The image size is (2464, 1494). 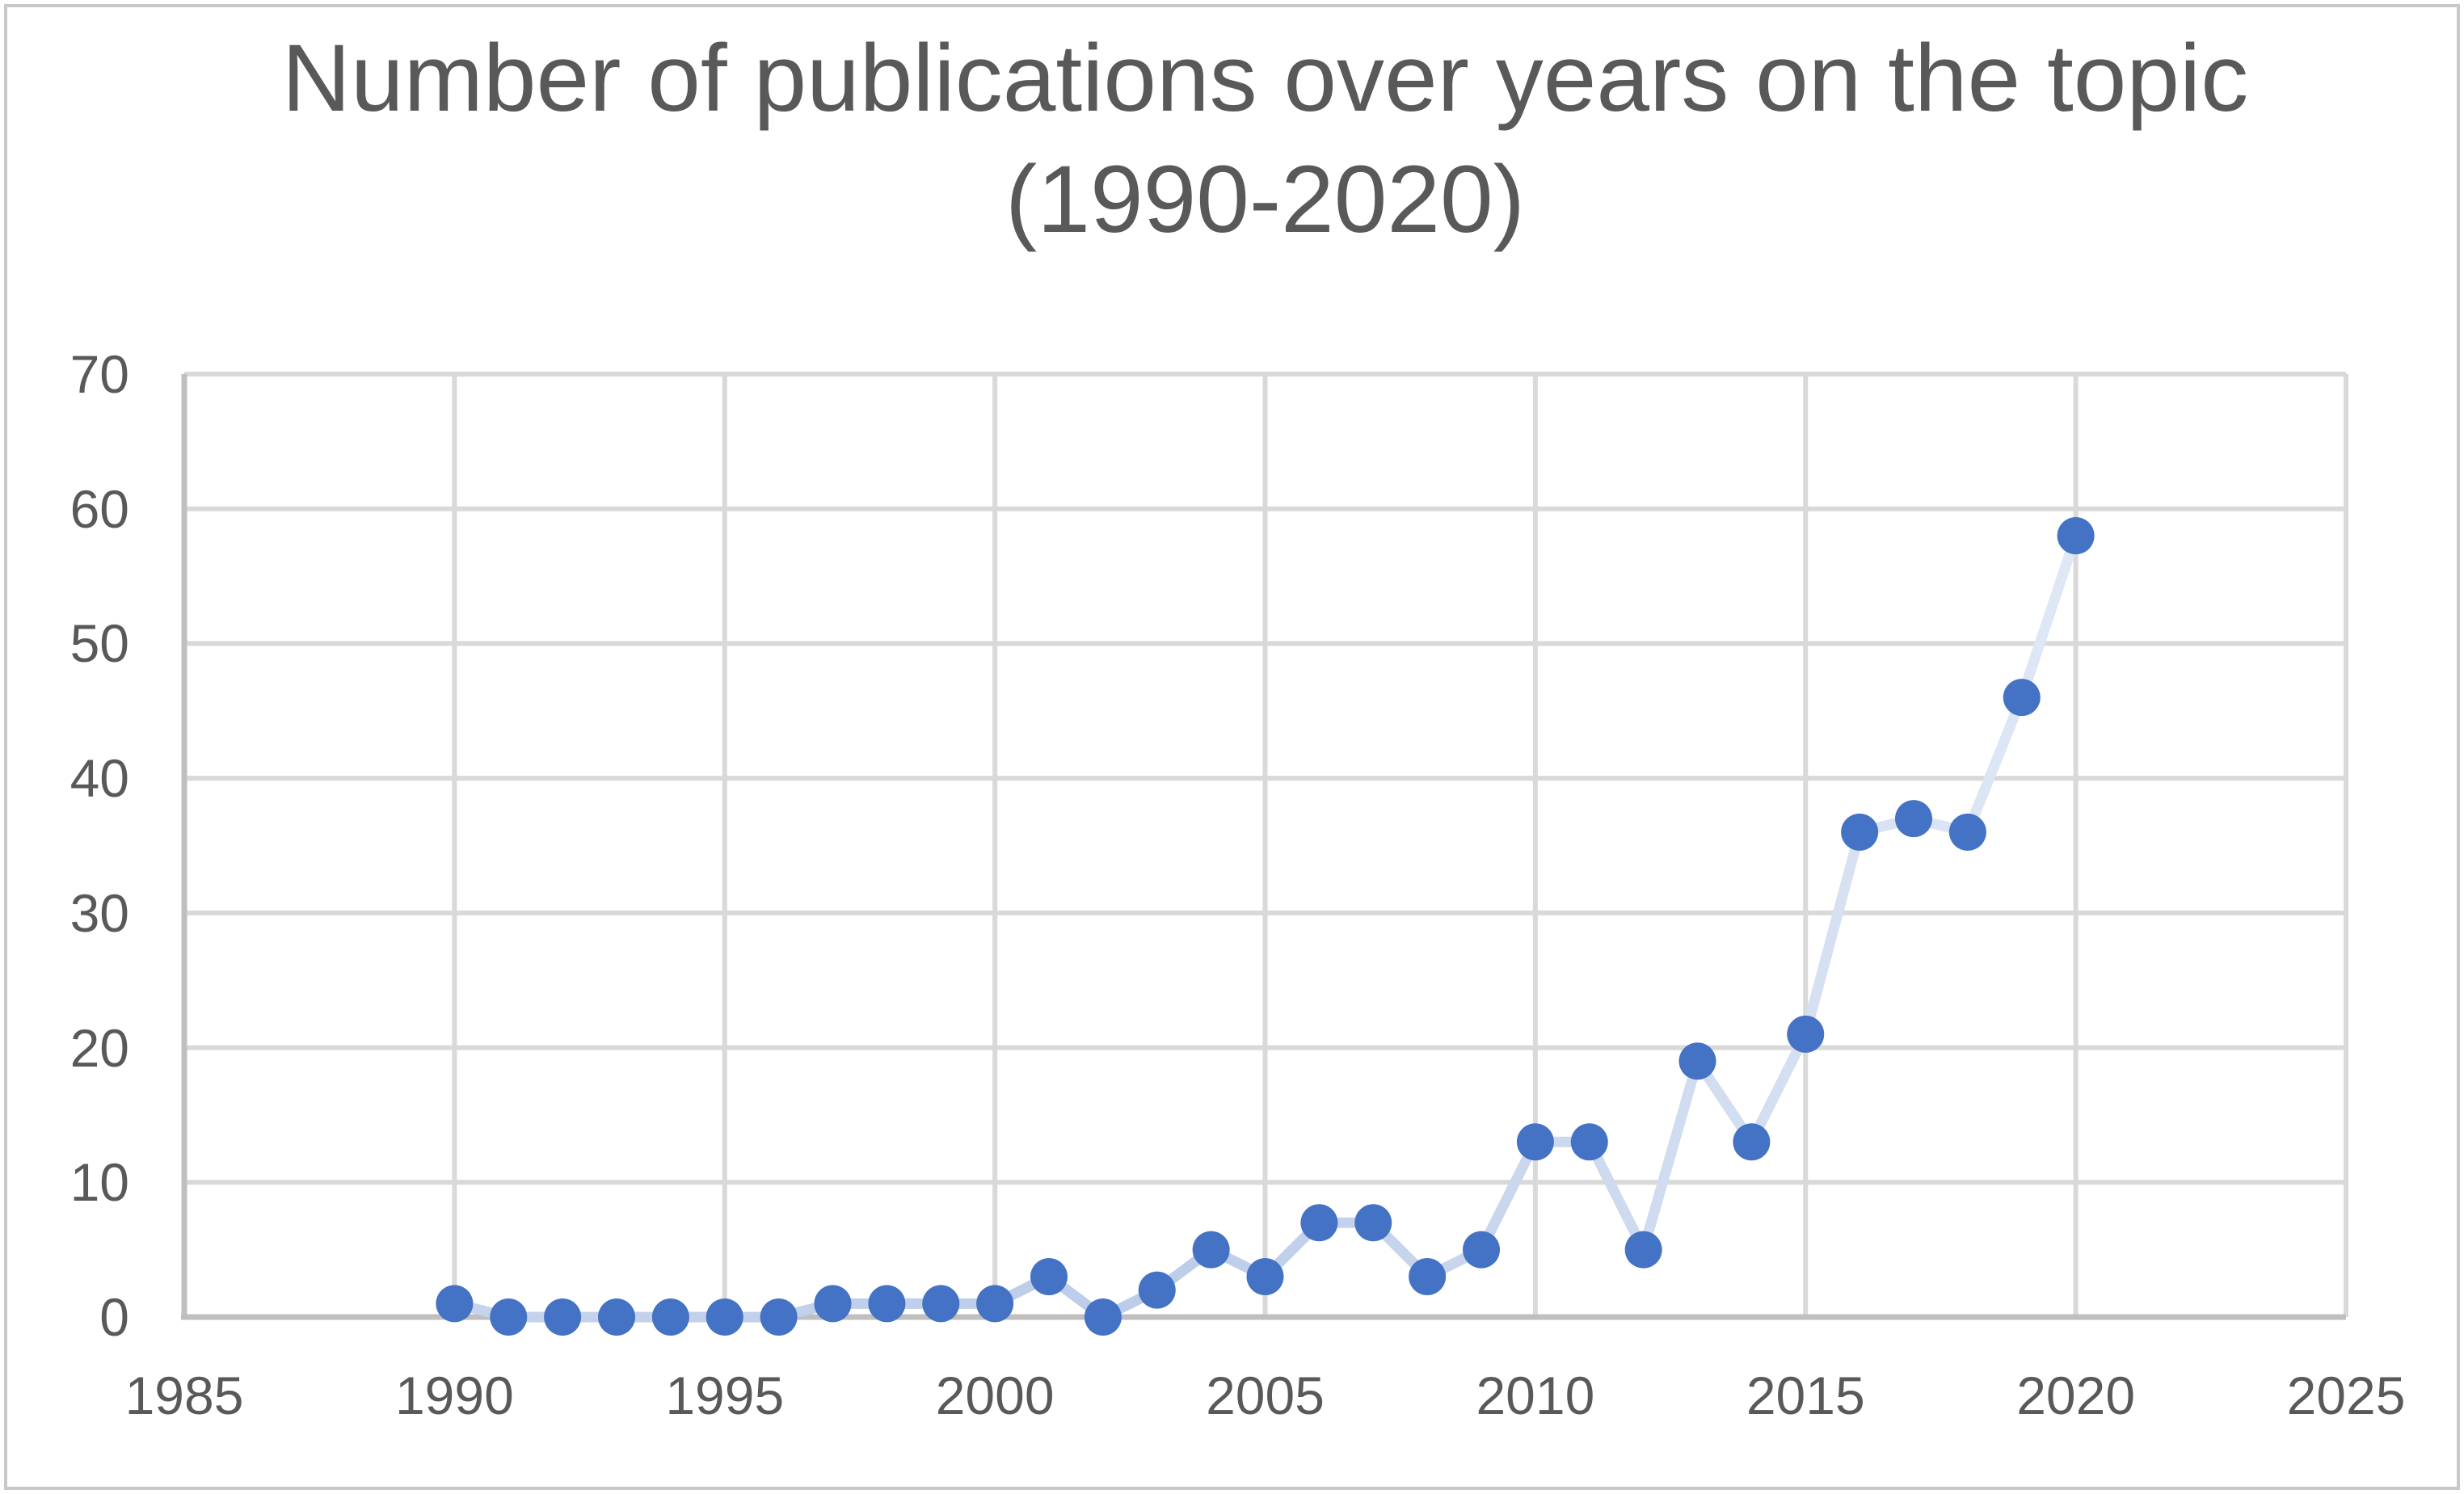 What do you see at coordinates (1265, 199) in the screenshot?
I see `chart-title-line2: (1990-2020)` at bounding box center [1265, 199].